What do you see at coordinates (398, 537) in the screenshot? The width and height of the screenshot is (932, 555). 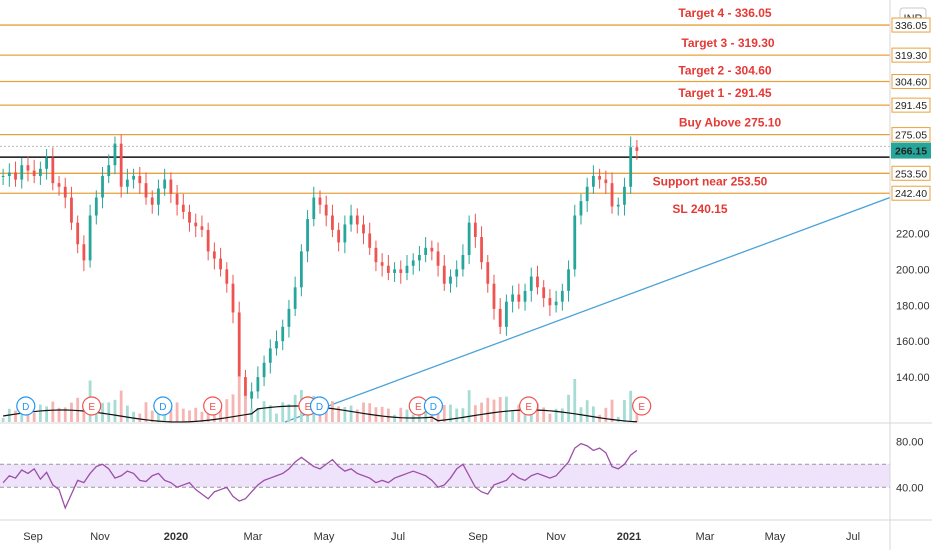 I see `time-tick-label: Jul` at bounding box center [398, 537].